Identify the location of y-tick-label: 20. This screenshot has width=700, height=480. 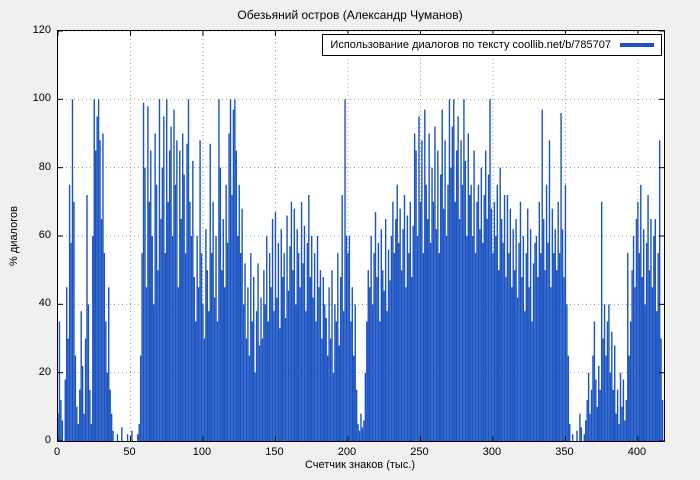
(44, 371).